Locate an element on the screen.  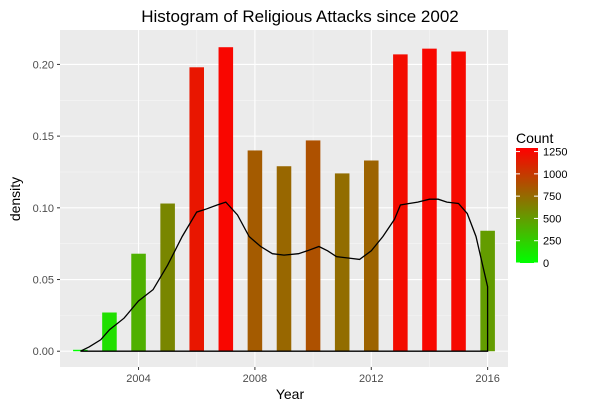
x-tick-label: 2016 is located at coordinates (487, 379).